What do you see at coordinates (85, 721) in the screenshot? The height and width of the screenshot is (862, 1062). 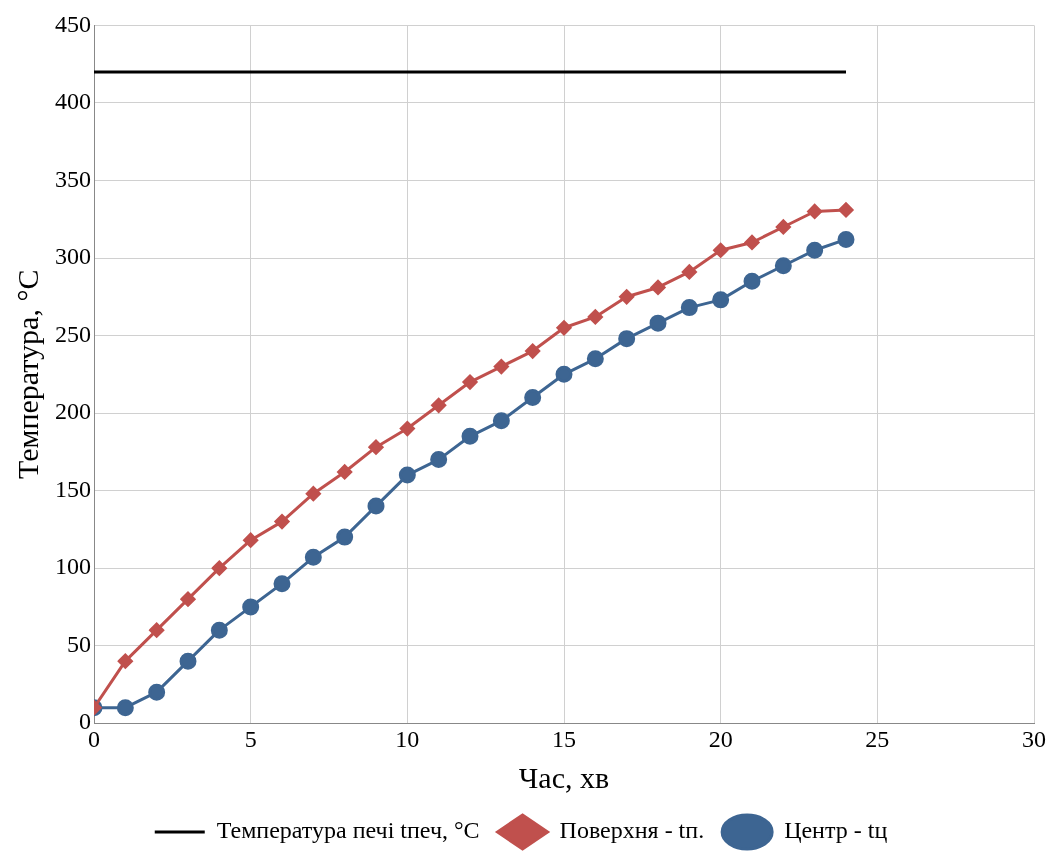 I see `y-tick-label: 0` at bounding box center [85, 721].